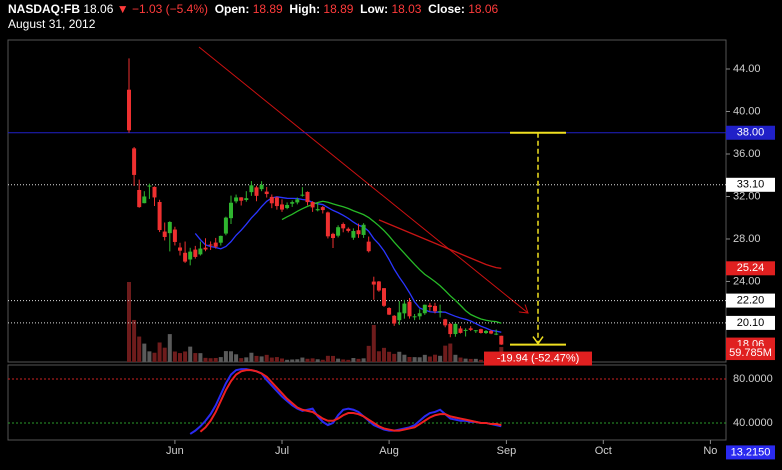 The width and height of the screenshot is (782, 470). I want to click on field-value: 18.03, so click(406, 9).